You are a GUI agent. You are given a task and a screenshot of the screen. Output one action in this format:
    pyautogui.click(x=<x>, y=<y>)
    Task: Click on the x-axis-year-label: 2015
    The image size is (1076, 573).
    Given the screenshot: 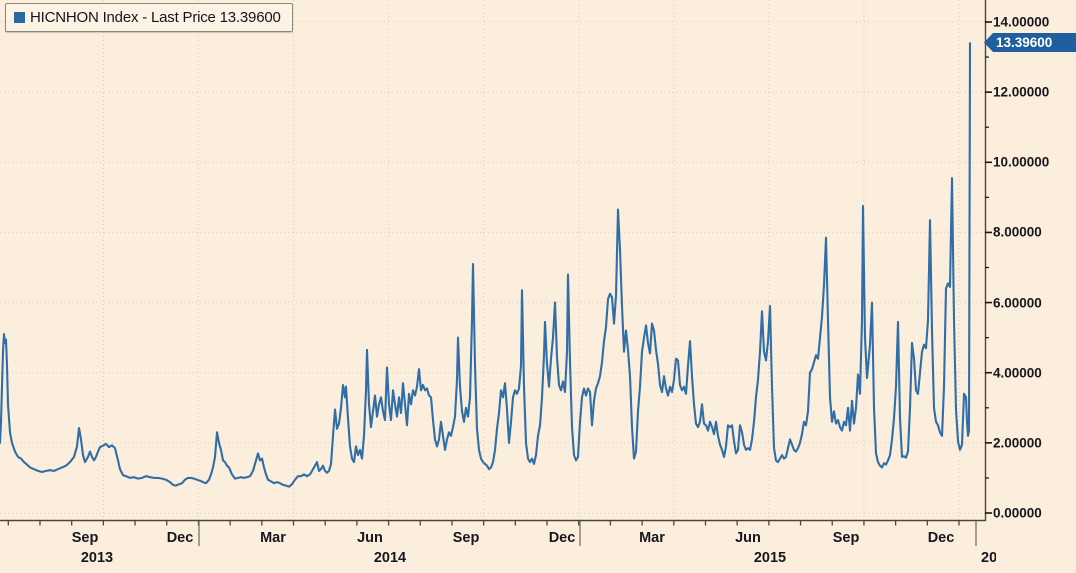 What is the action you would take?
    pyautogui.click(x=770, y=558)
    